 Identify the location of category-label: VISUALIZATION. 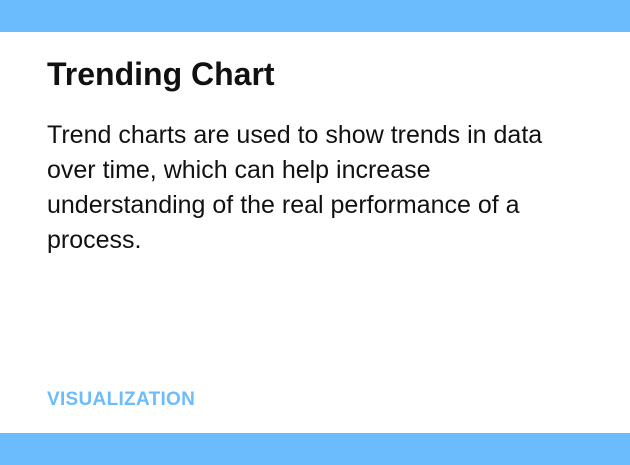
(121, 399).